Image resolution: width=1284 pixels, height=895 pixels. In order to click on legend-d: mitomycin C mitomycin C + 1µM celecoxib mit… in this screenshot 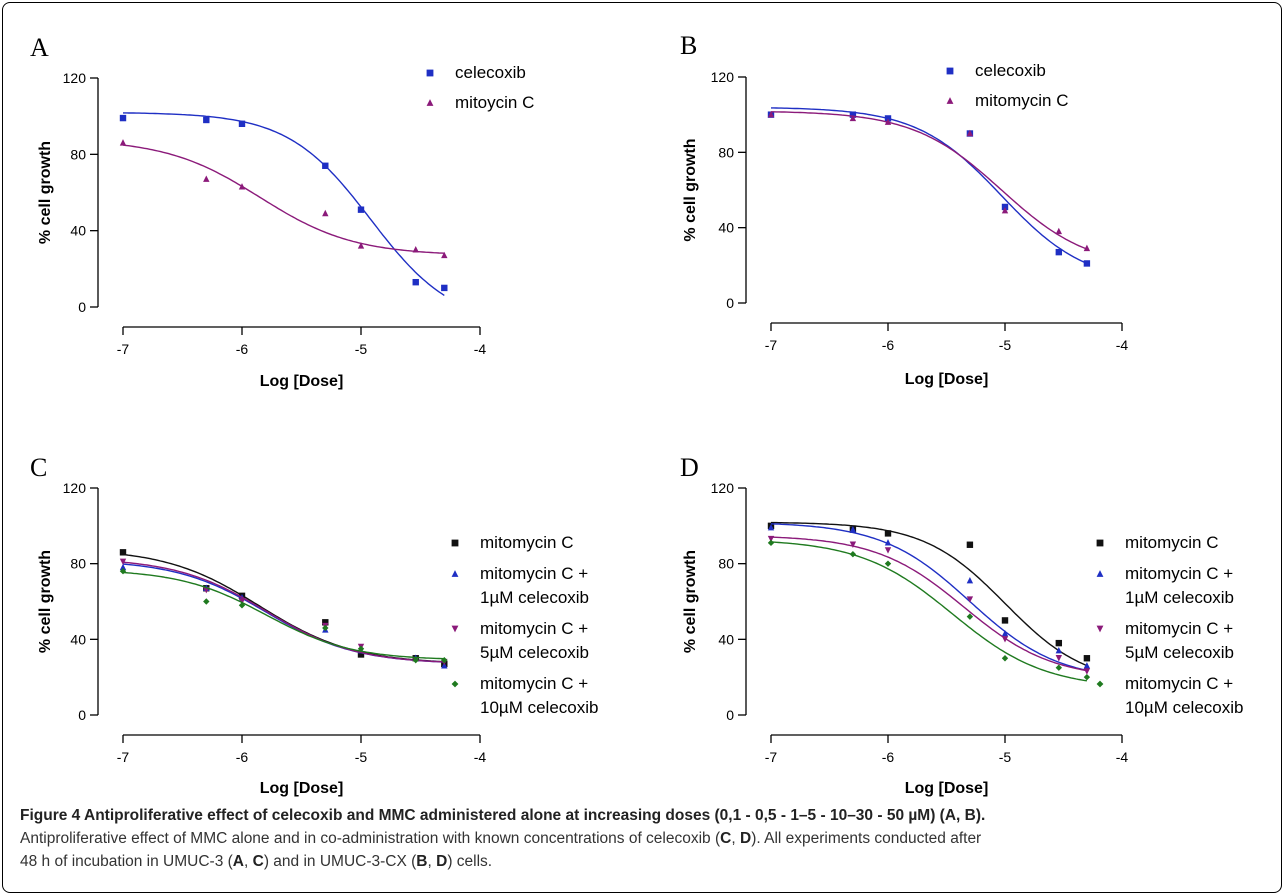, I will do `click(1169, 625)`.